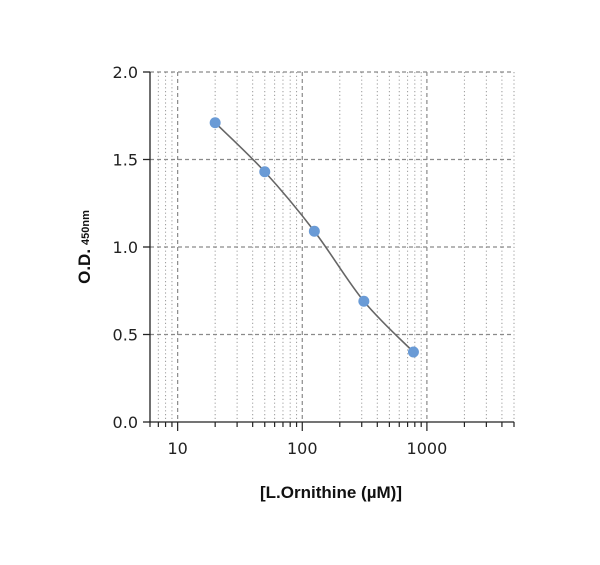  I want to click on y-tick-label: 2.0, so click(125, 72).